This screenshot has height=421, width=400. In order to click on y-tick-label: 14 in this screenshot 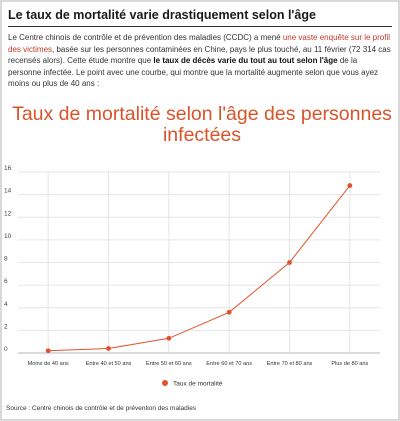, I will do `click(8, 191)`.